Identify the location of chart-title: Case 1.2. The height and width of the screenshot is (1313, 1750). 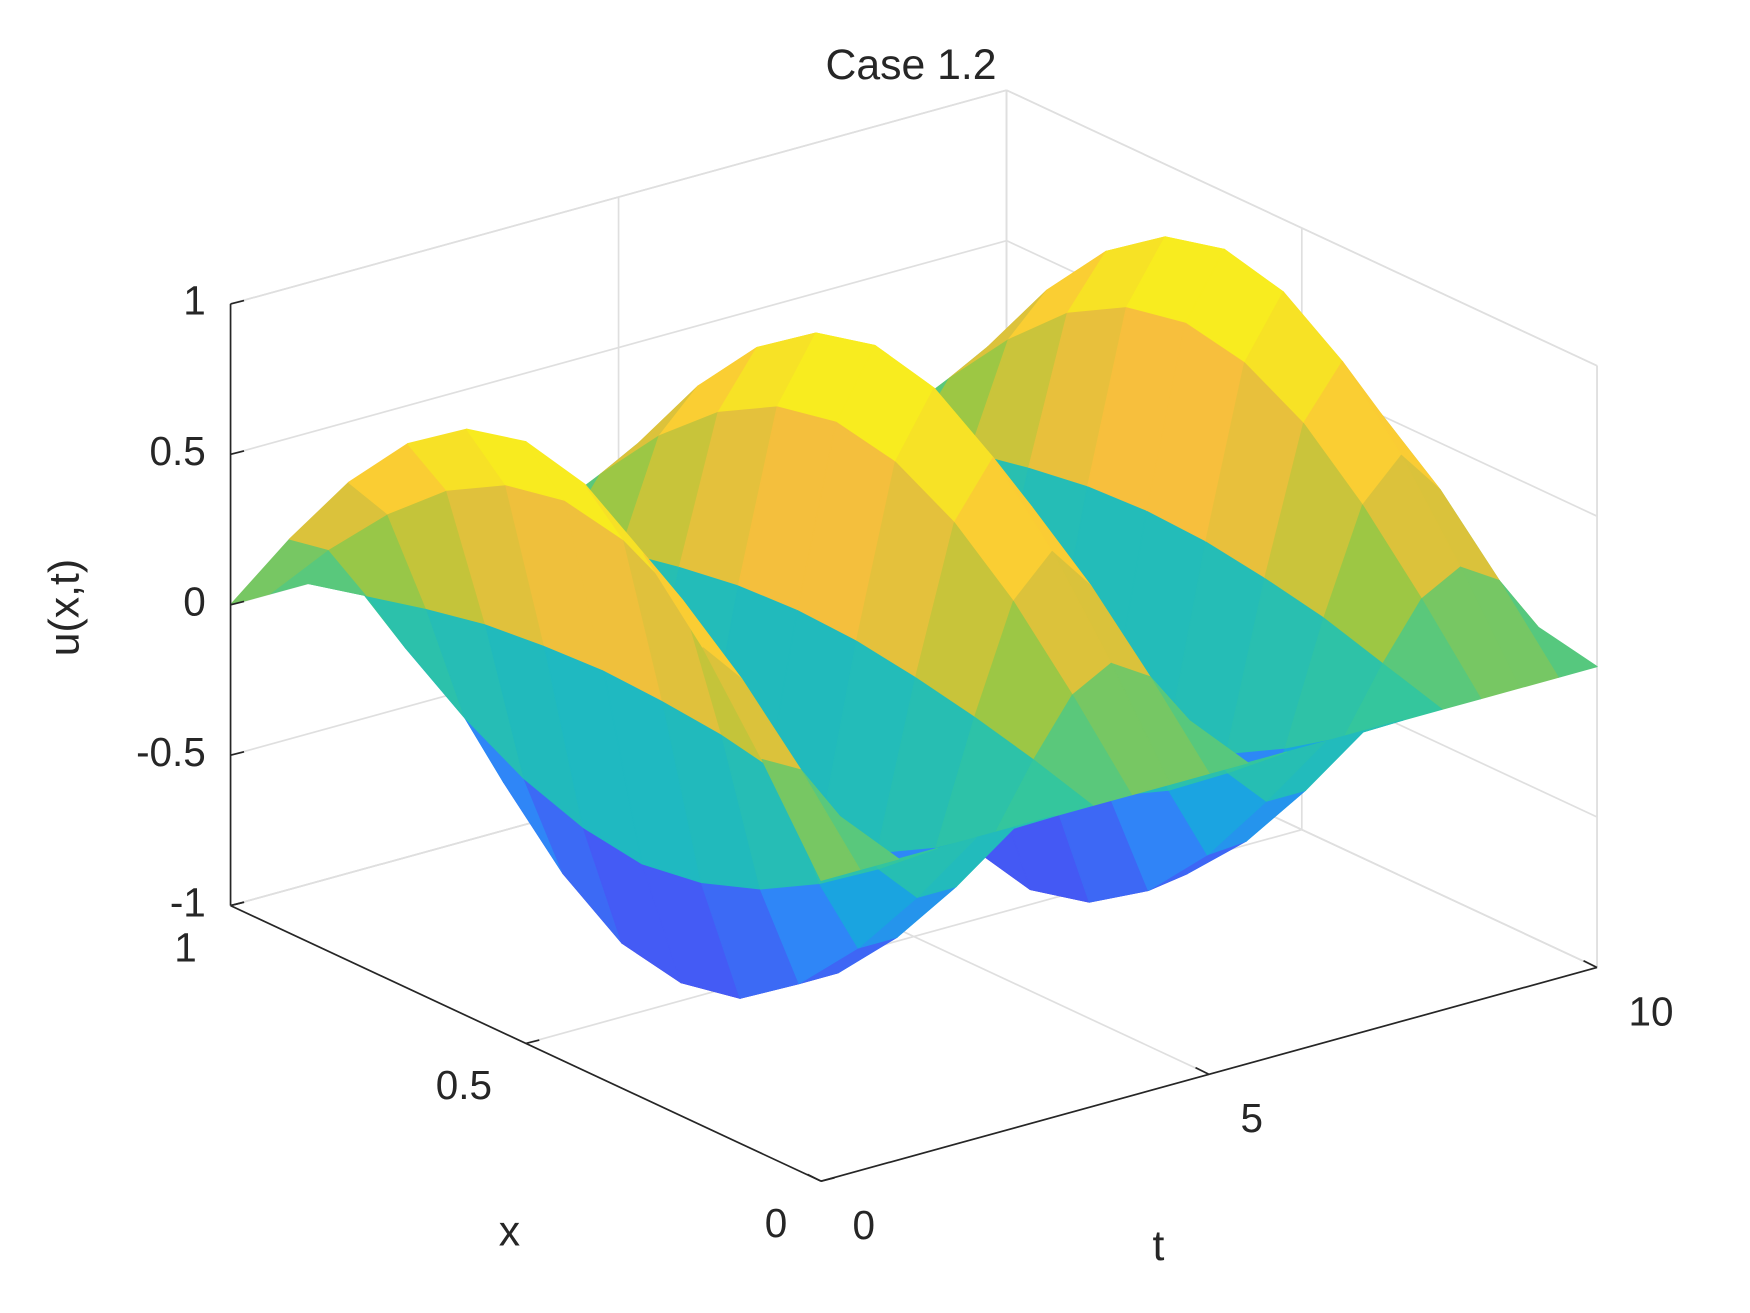
(910, 65).